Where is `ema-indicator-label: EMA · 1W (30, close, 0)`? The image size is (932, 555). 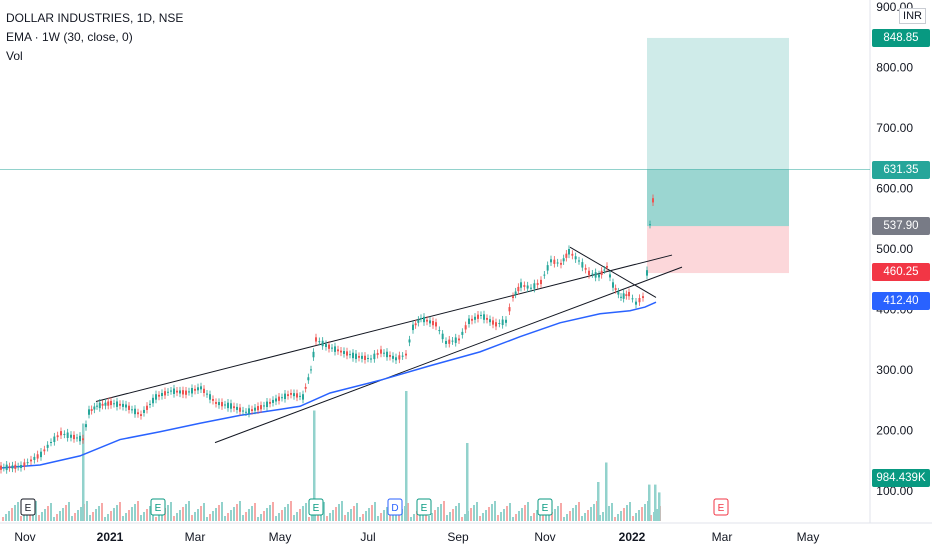
ema-indicator-label: EMA · 1W (30, close, 0) is located at coordinates (69, 37).